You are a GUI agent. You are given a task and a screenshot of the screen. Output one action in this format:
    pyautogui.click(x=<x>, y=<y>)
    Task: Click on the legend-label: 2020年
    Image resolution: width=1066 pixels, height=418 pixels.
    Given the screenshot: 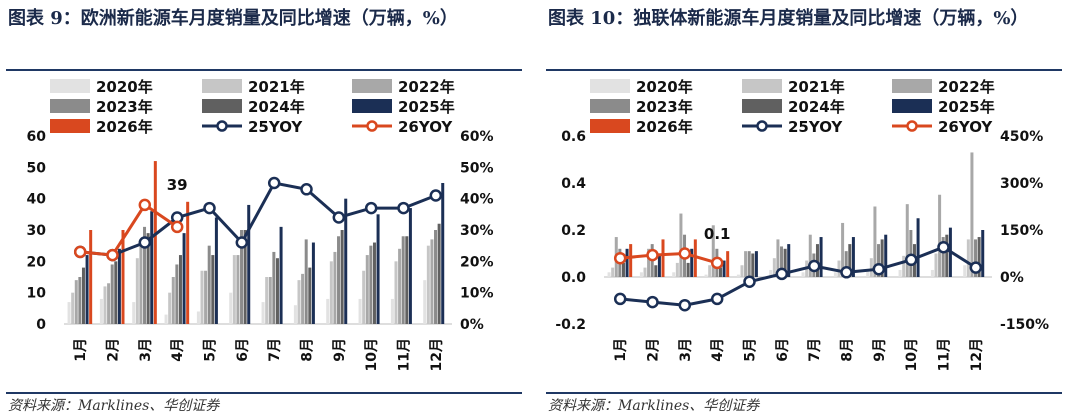 What is the action you would take?
    pyautogui.click(x=124, y=87)
    